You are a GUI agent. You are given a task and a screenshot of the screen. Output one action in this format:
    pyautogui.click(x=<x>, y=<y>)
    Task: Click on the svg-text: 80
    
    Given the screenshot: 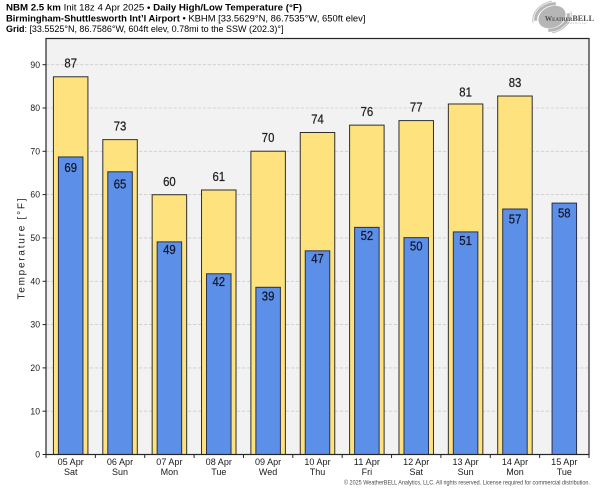 What is the action you would take?
    pyautogui.click(x=35, y=108)
    